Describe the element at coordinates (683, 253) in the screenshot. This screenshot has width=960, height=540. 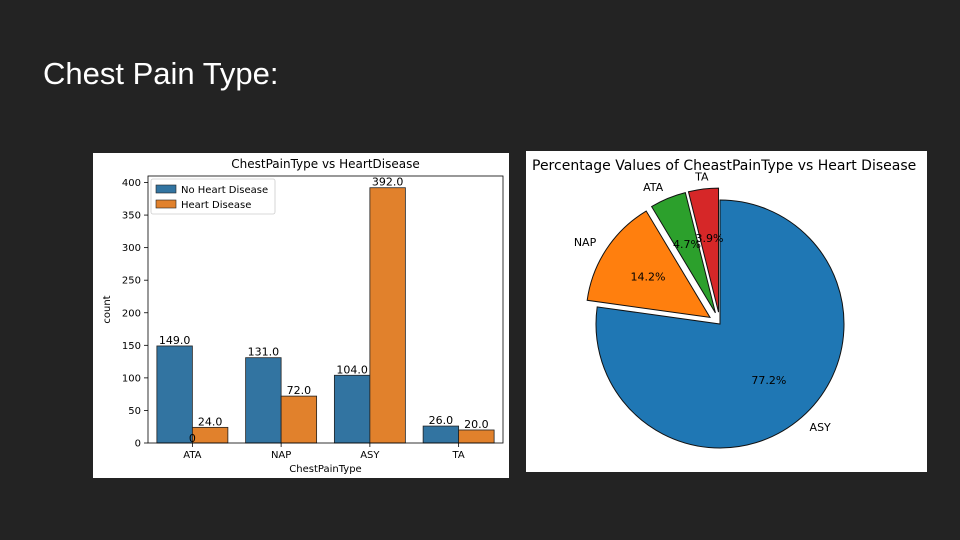
I see `pie-slice-ata` at that location.